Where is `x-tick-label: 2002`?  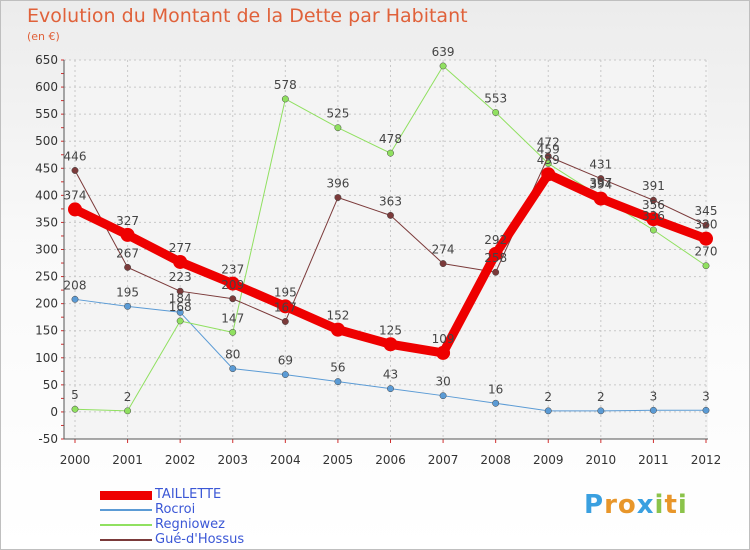
x-tick-label: 2002 is located at coordinates (180, 460).